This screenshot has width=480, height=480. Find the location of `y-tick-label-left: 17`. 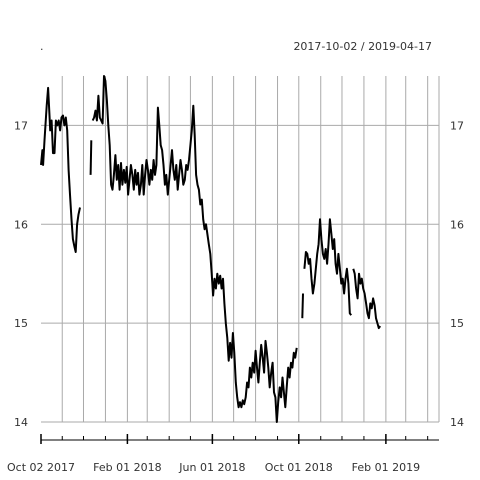

y-tick-label-left: 17 is located at coordinates (21, 125).